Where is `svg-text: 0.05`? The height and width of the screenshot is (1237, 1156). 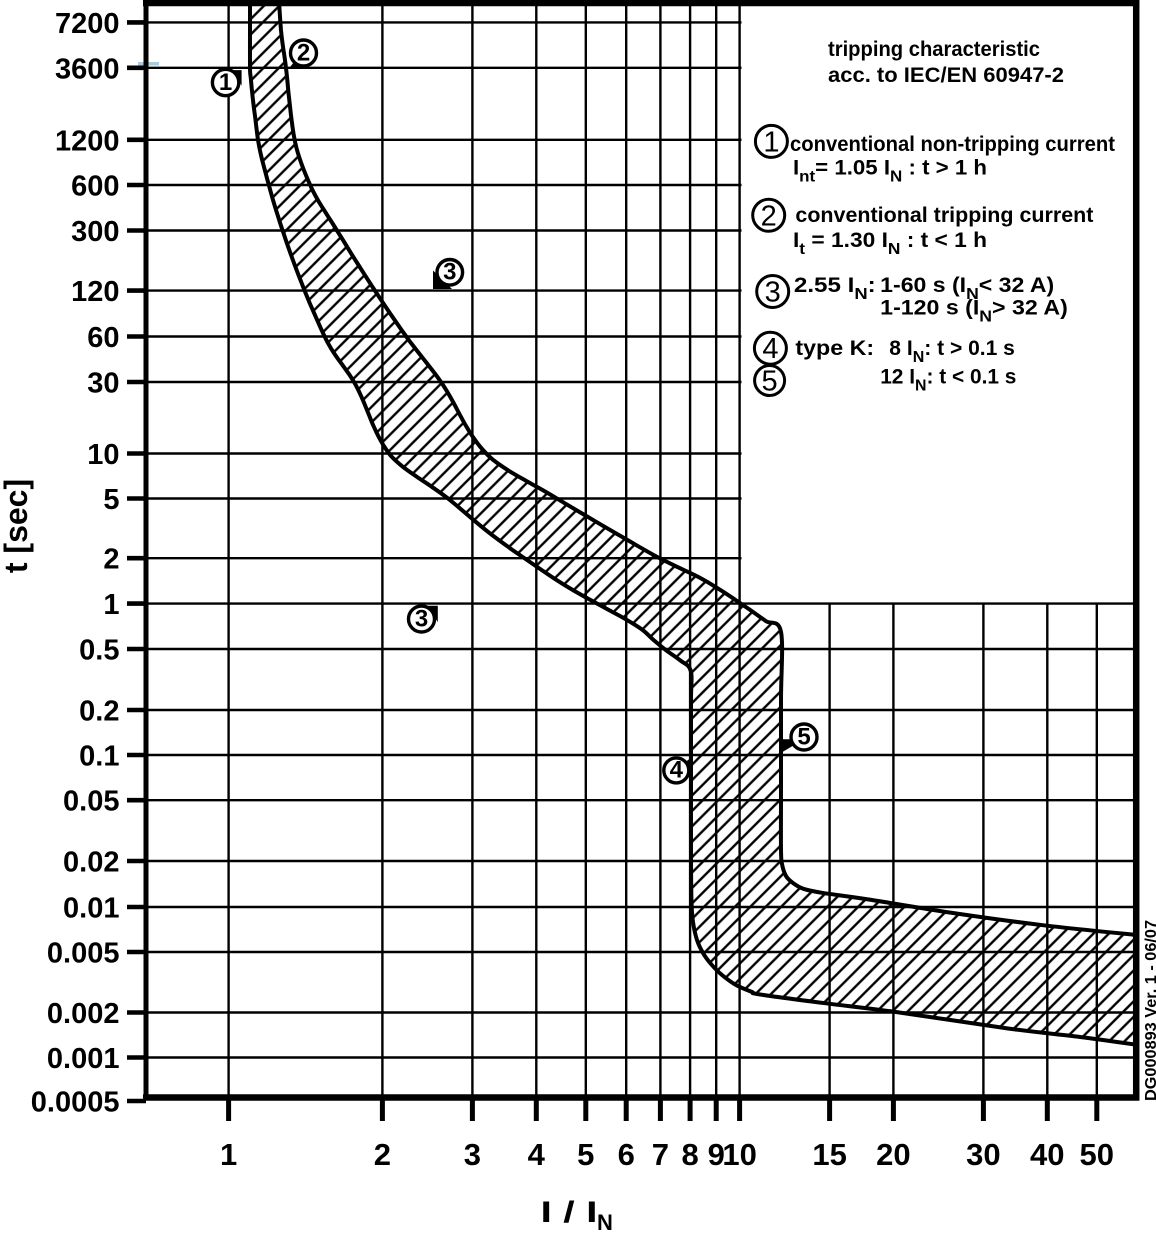 svg-text: 0.05 is located at coordinates (91, 802).